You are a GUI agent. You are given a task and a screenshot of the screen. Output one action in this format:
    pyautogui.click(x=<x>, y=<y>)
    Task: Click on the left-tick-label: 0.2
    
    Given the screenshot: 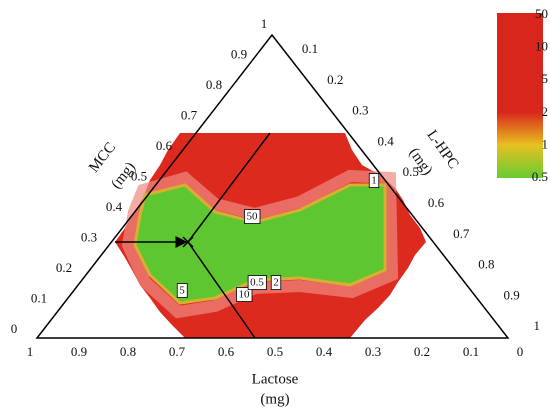 What is the action you would take?
    pyautogui.click(x=64, y=267)
    